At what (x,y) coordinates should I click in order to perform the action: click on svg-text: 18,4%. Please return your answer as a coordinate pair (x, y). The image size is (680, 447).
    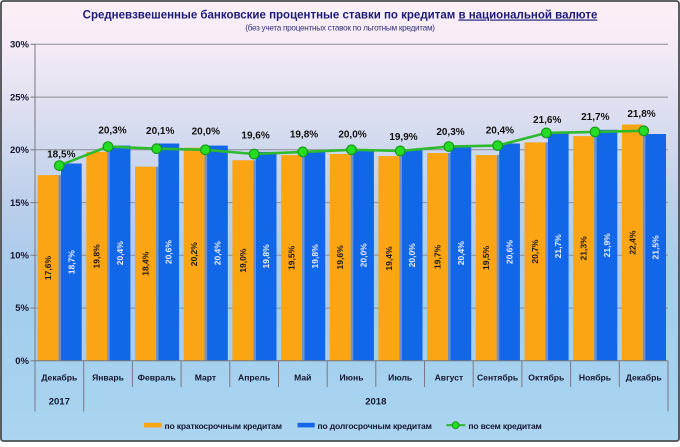
    Looking at the image, I should click on (145, 263).